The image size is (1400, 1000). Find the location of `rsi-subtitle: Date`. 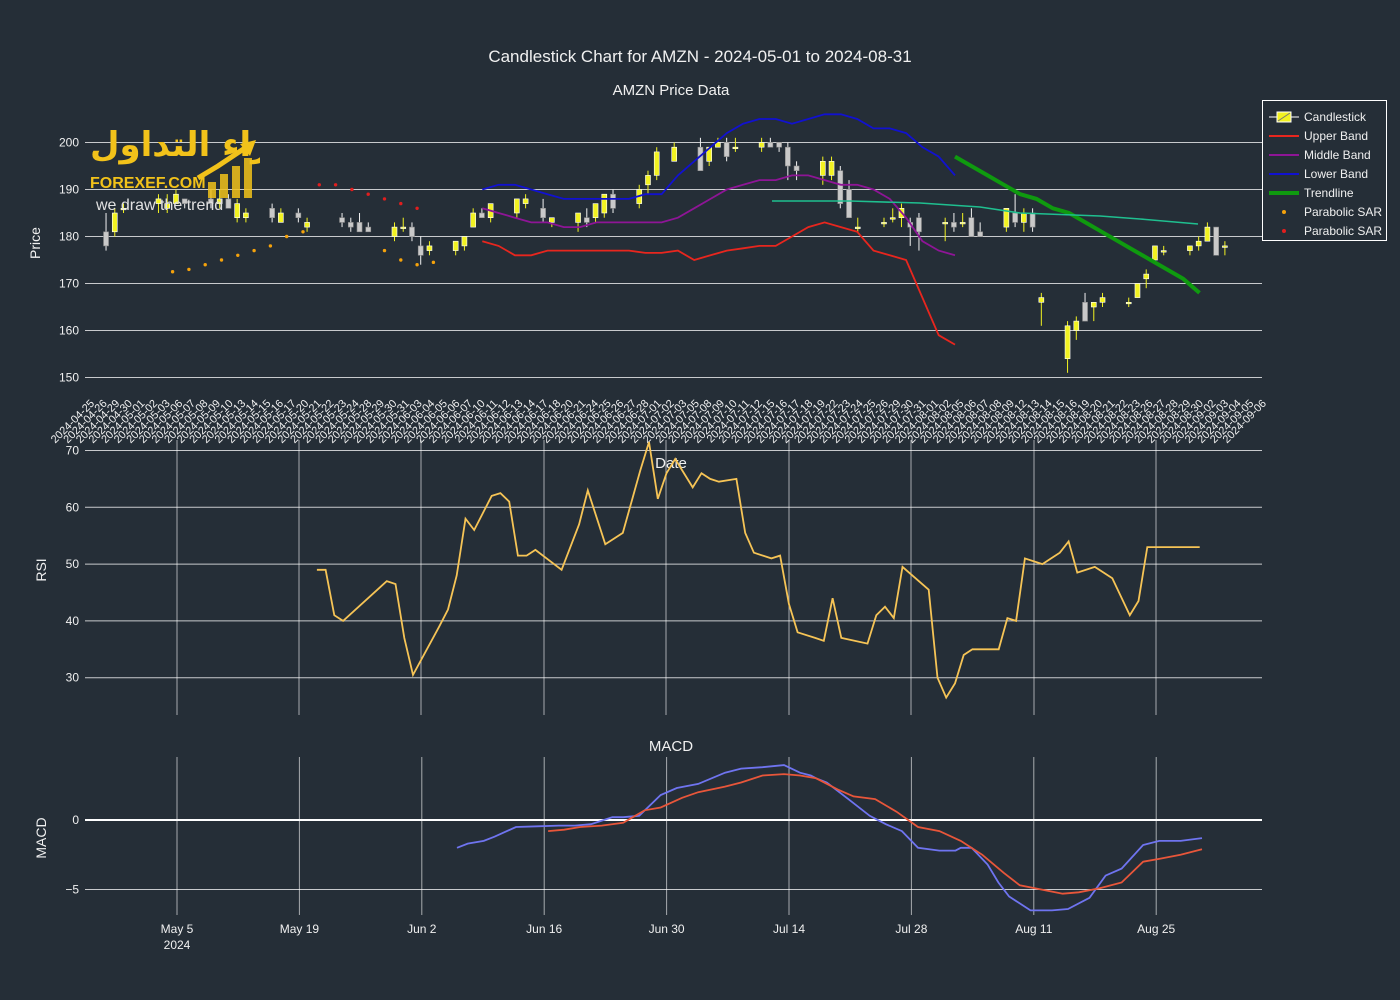

rsi-subtitle: Date is located at coordinates (671, 463).